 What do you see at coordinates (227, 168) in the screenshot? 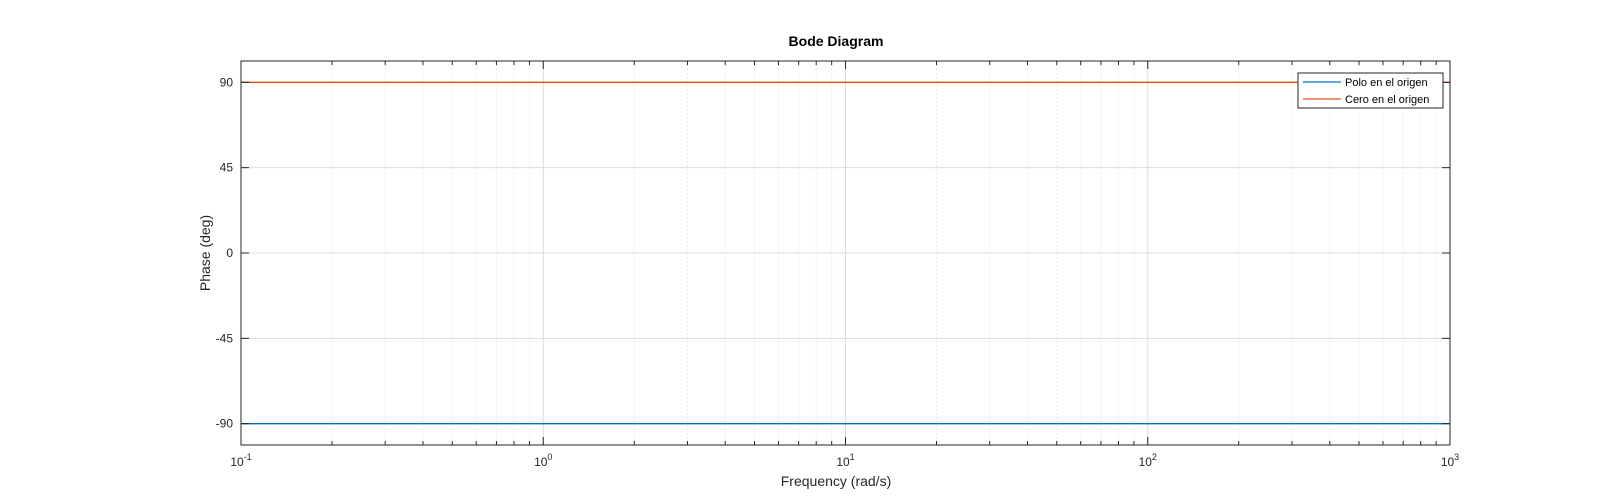
I see `y-tick-label: 45` at bounding box center [227, 168].